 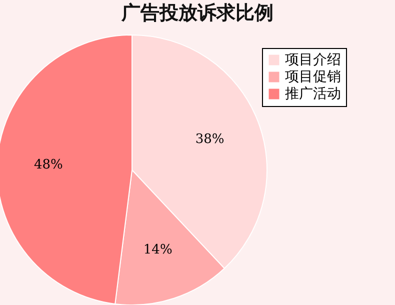 What do you see at coordinates (313, 94) in the screenshot?
I see `legend-label: 推广活动` at bounding box center [313, 94].